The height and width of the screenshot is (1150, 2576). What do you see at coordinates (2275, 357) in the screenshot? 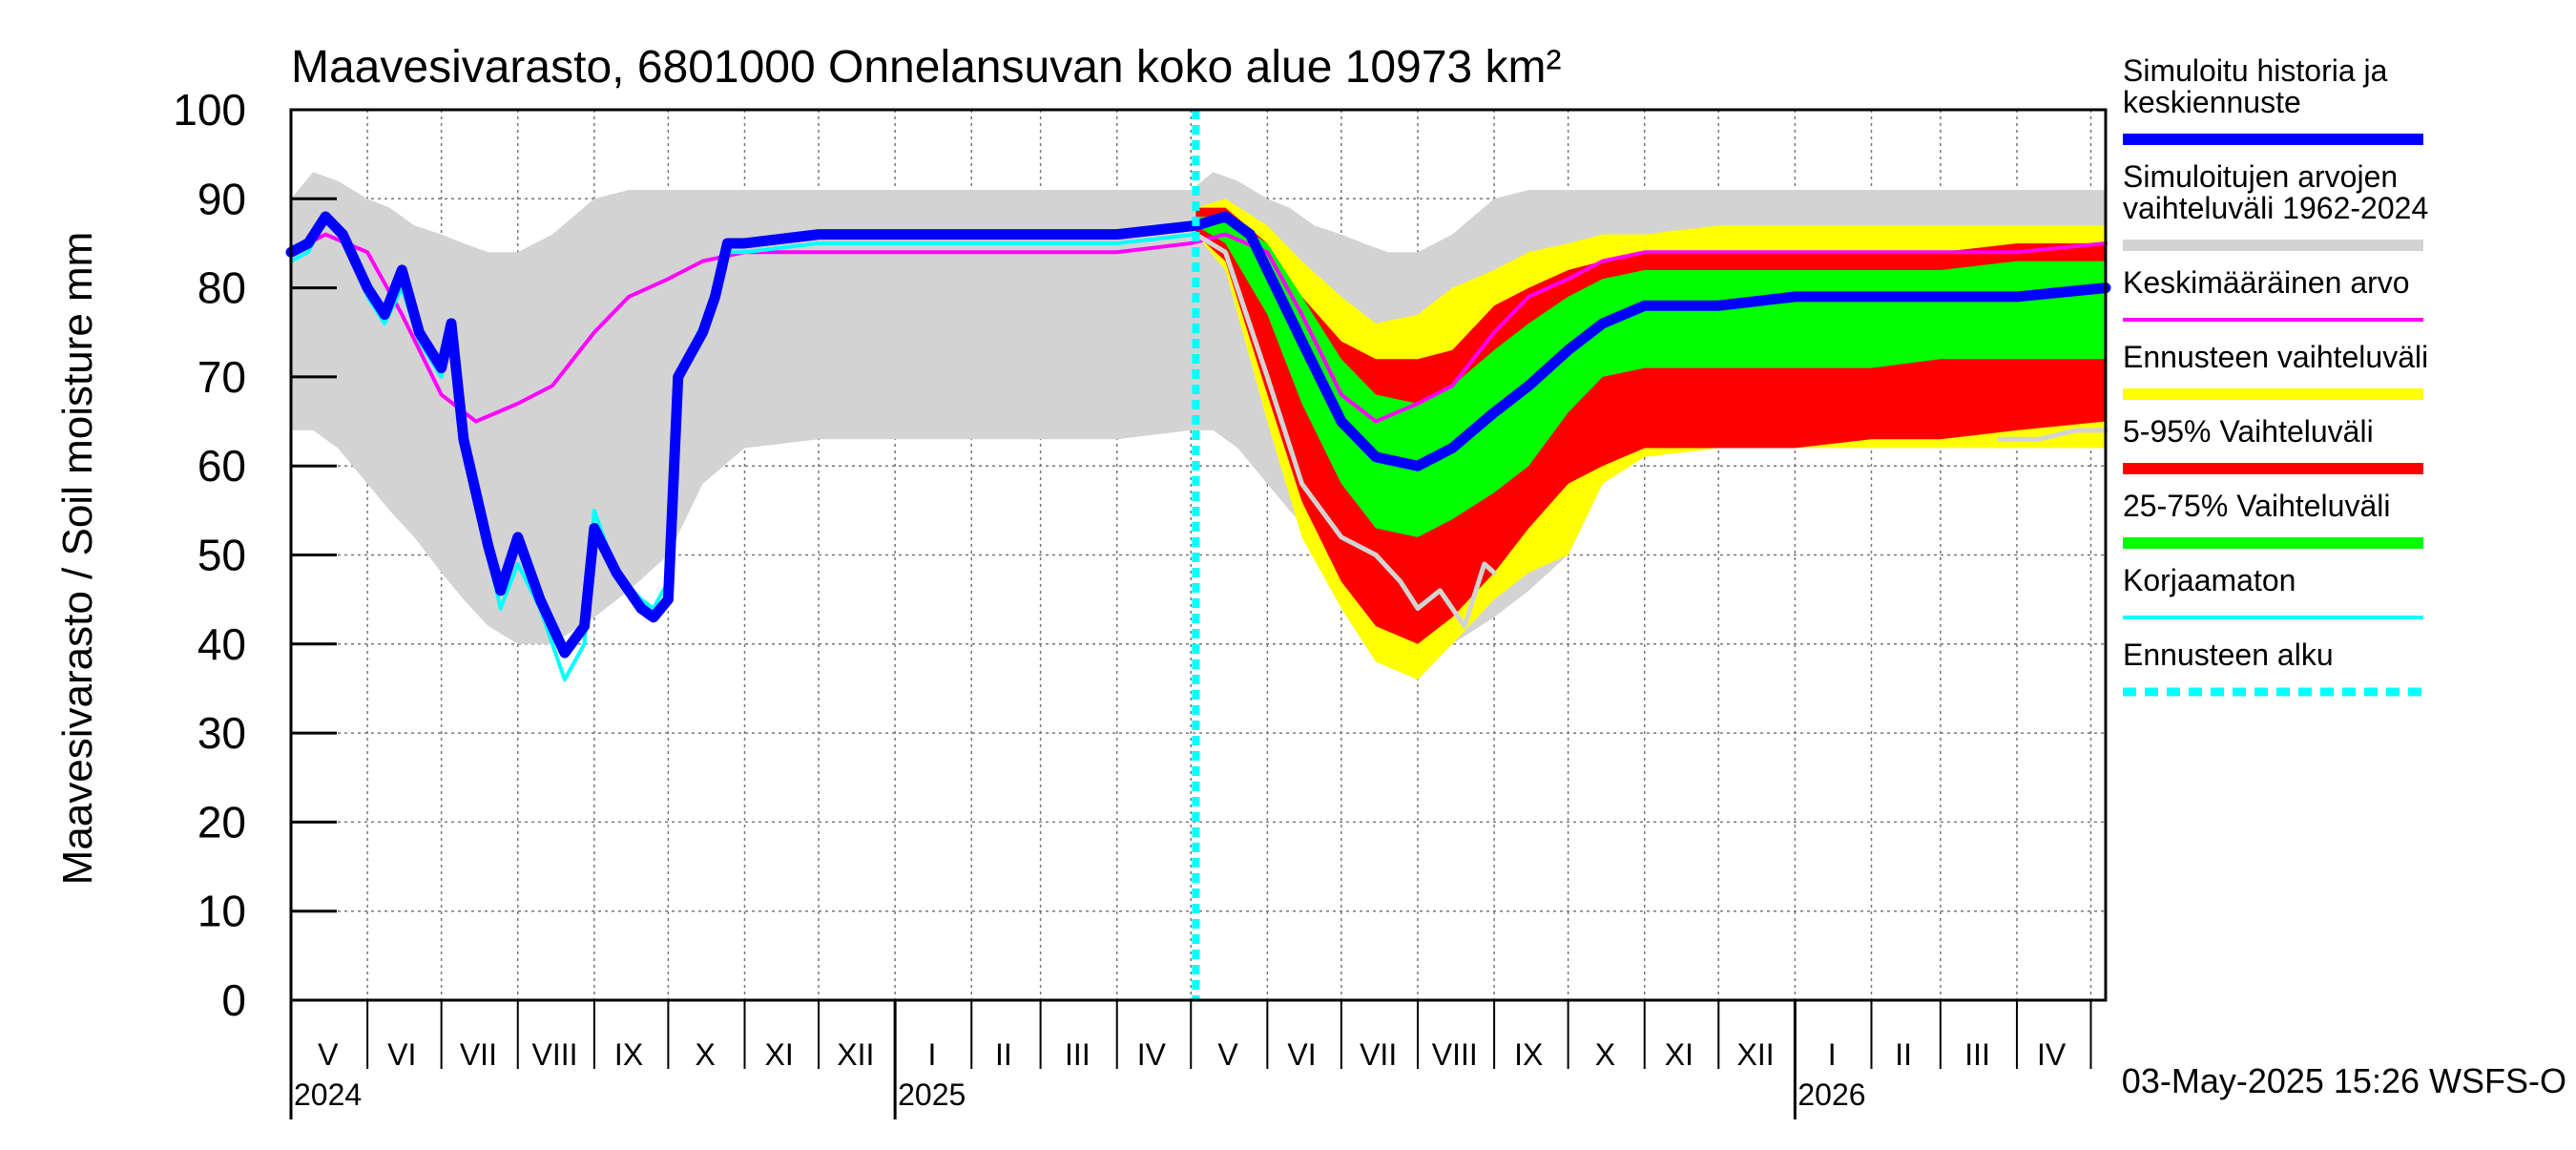
I see `legend-label: Ennusteen vaihteluväli` at bounding box center [2275, 357].